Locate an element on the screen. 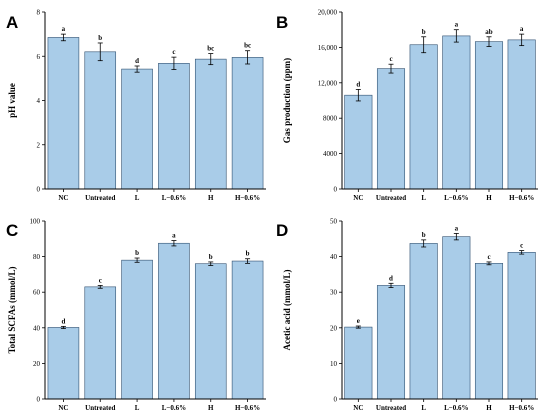 The width and height of the screenshot is (550, 418). y-axis-label: Total SCFAs (mmol/L) is located at coordinates (12, 309).